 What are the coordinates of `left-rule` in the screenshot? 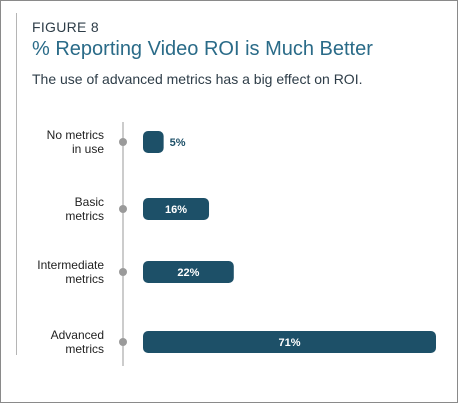 It's located at (16, 184).